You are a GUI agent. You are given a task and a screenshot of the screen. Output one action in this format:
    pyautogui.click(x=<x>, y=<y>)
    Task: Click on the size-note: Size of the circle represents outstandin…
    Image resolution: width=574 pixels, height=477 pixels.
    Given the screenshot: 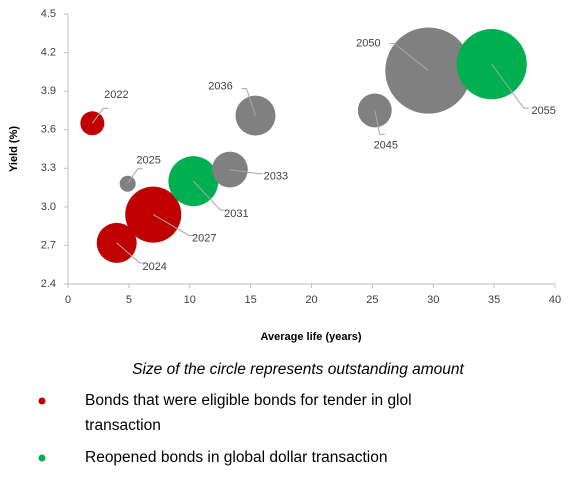 What is the action you would take?
    pyautogui.click(x=298, y=369)
    